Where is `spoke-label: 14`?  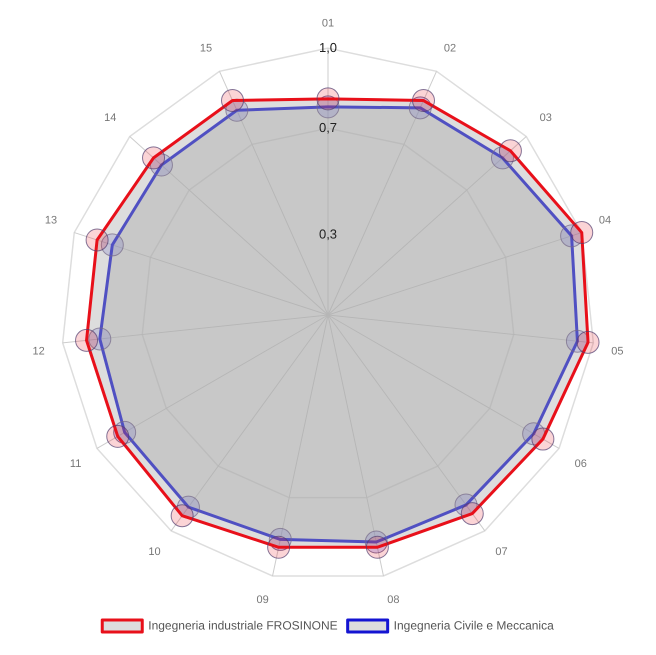
spoke-label: 14 is located at coordinates (110, 118).